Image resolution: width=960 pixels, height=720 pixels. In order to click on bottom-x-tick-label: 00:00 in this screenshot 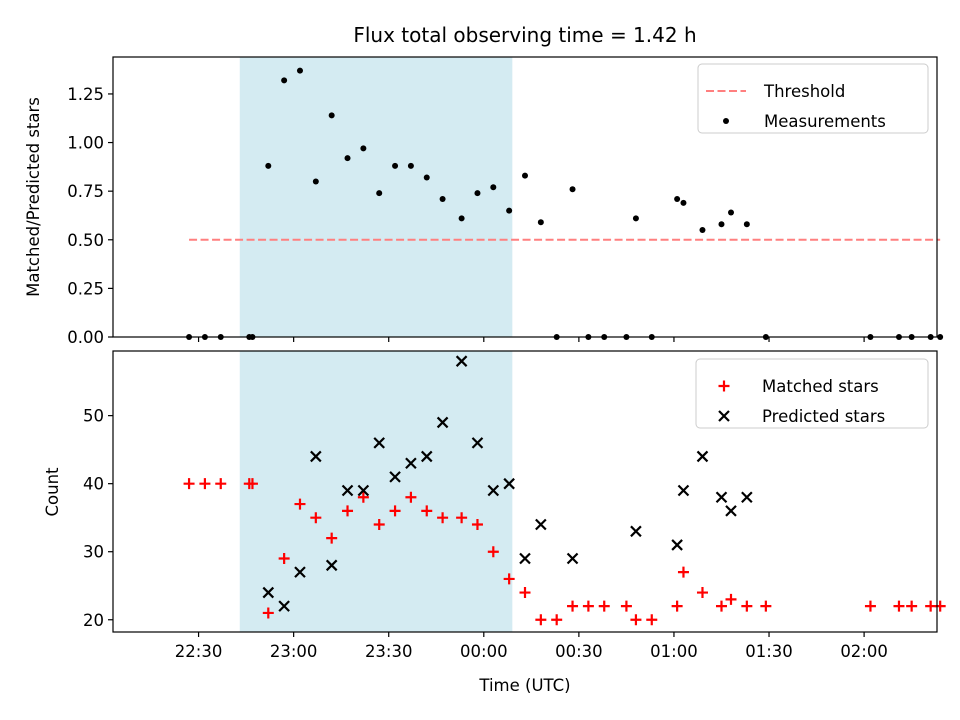, I will do `click(484, 651)`.